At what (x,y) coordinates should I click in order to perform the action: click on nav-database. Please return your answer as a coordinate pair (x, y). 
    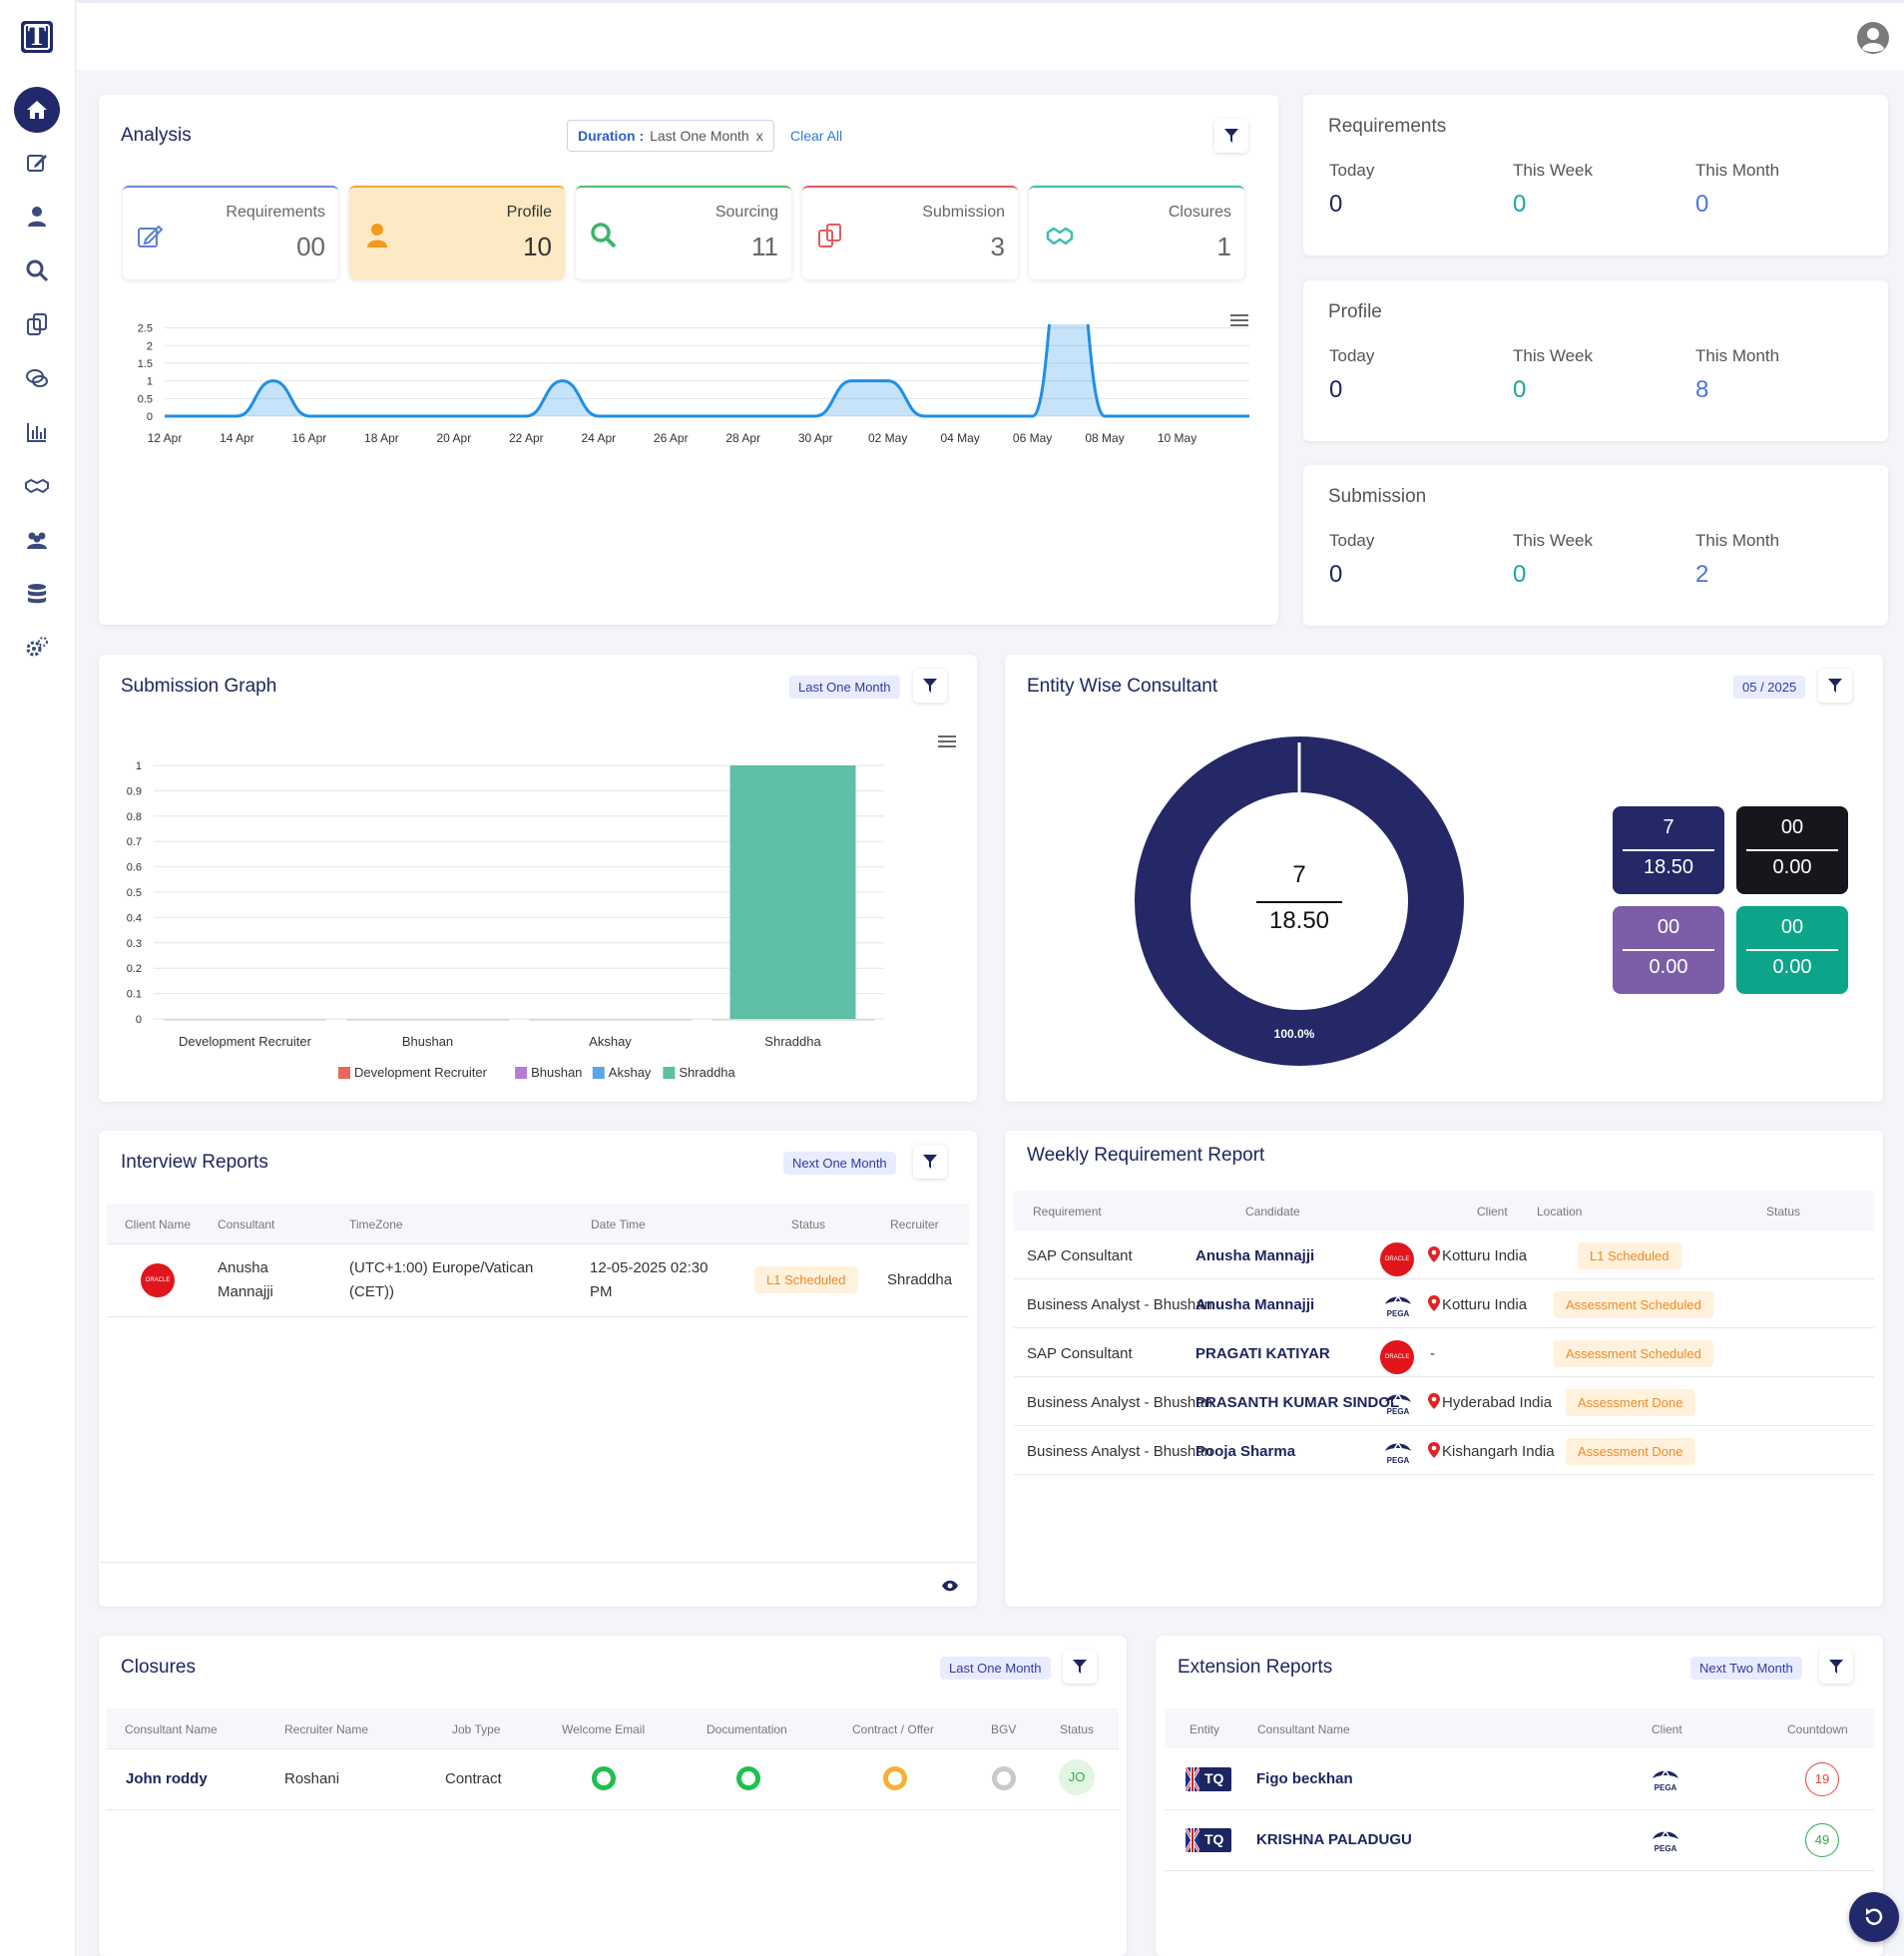
    Looking at the image, I should click on (37, 594).